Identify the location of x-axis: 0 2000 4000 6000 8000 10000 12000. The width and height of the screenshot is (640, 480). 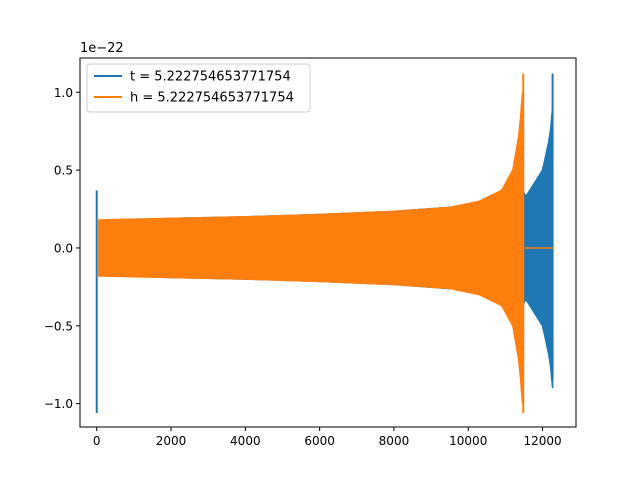
(327, 437).